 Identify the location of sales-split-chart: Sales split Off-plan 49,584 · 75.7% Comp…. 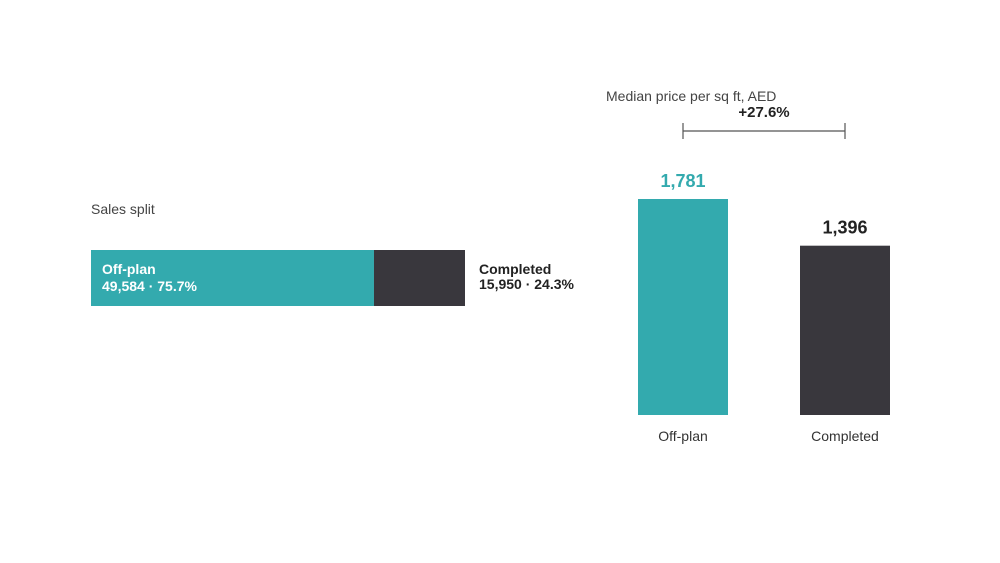
(333, 253).